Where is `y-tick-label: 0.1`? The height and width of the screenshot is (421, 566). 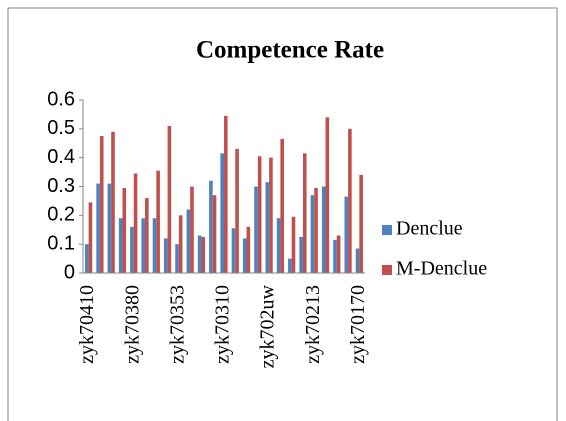
y-tick-label: 0.1 is located at coordinates (61, 243).